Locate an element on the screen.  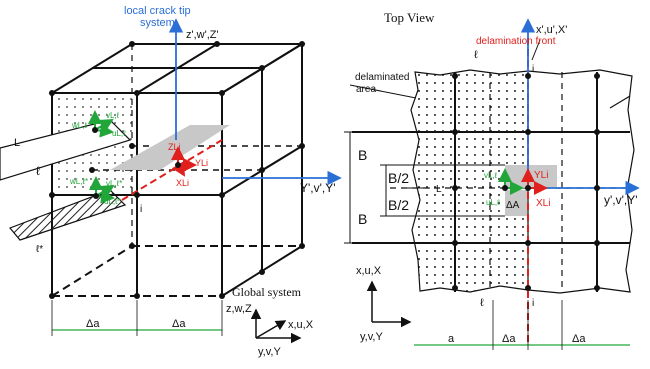
u-l-label: uL,ℓ is located at coordinates (119, 133).